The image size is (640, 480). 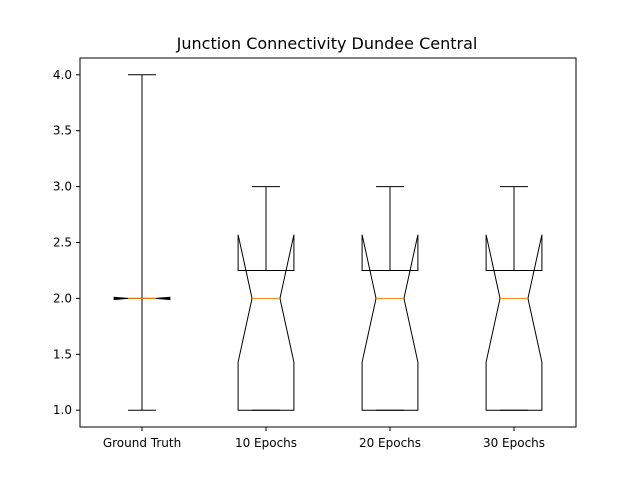 I want to click on y-tick-label: 1.0, so click(x=62, y=410).